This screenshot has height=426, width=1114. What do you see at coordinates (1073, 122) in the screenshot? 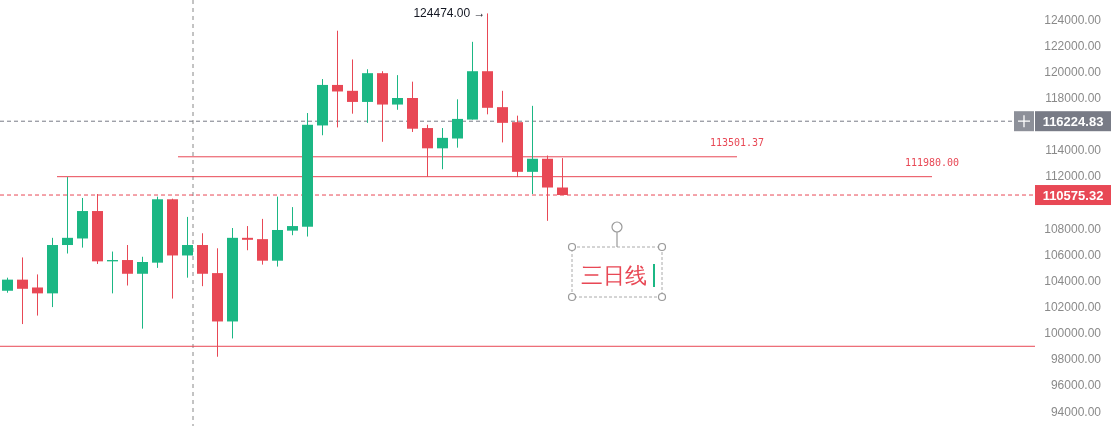
I see `ref-line-label: 116224.83` at bounding box center [1073, 122].